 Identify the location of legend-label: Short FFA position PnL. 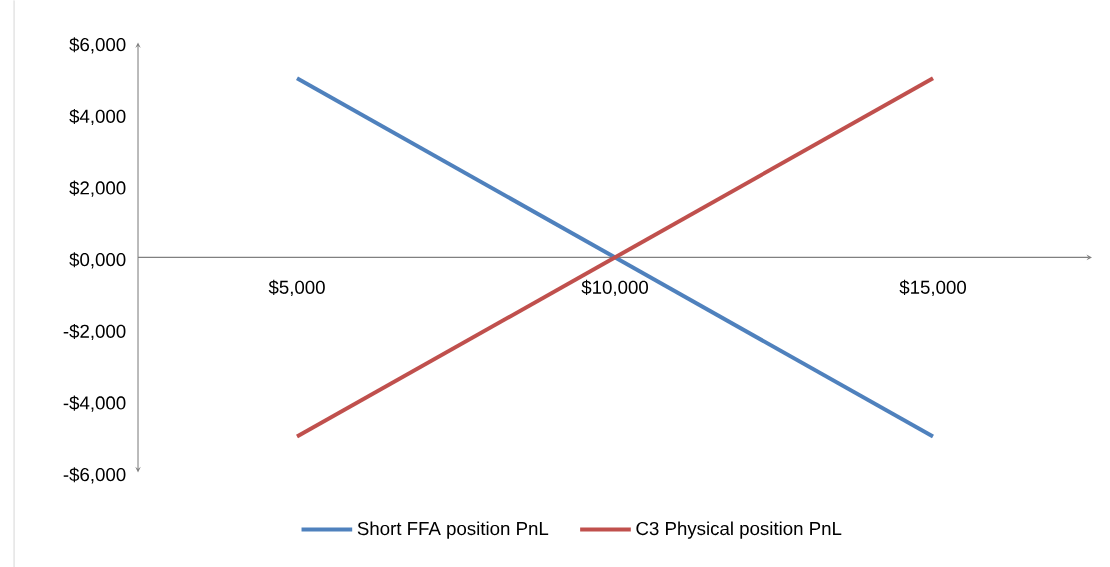
(453, 530).